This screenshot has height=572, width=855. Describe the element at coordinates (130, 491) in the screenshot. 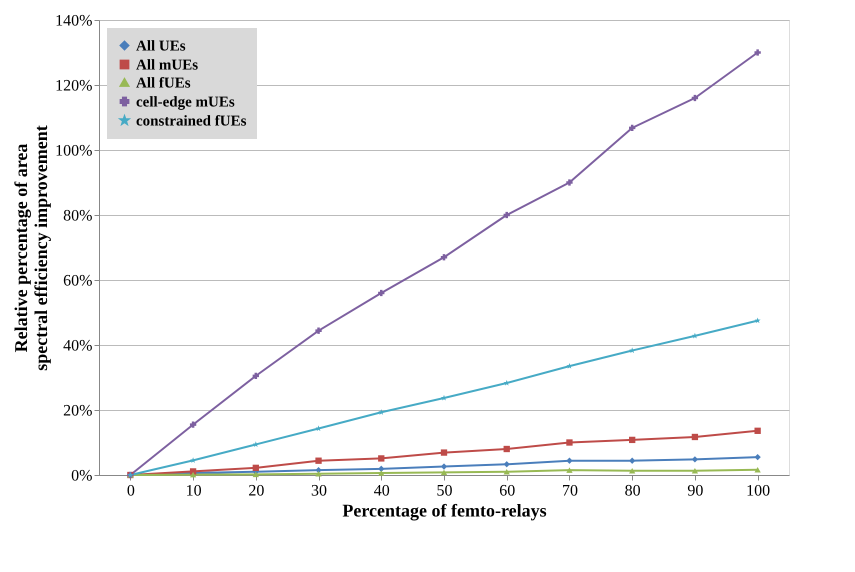

I see `x-tick-label: 0` at that location.